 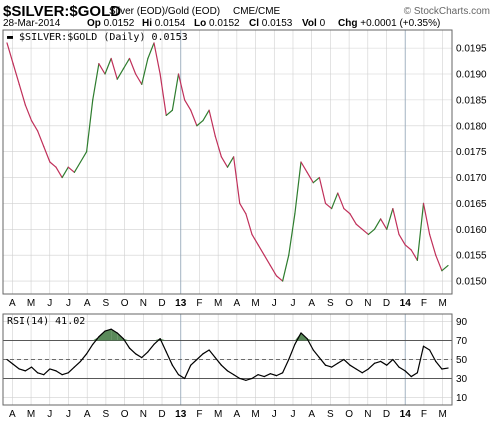 I want to click on y-tick-label: 90, so click(x=462, y=322).